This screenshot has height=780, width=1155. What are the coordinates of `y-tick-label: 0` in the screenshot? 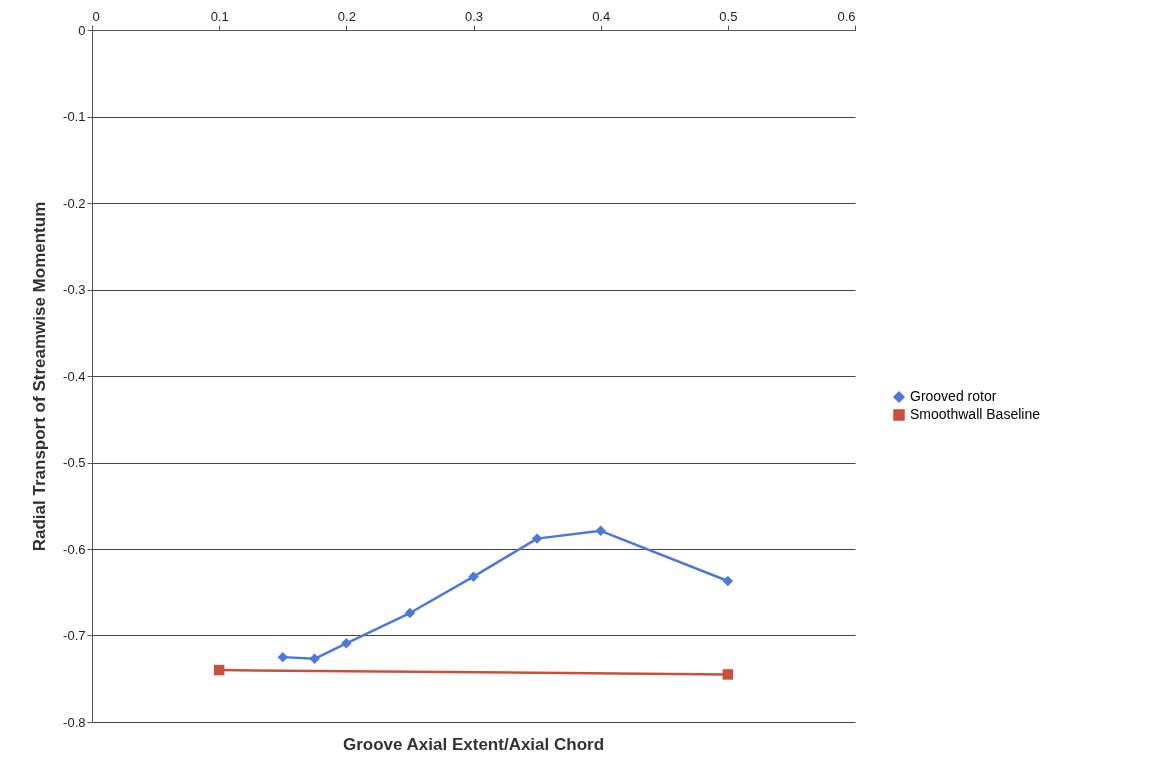 It's located at (82, 30).